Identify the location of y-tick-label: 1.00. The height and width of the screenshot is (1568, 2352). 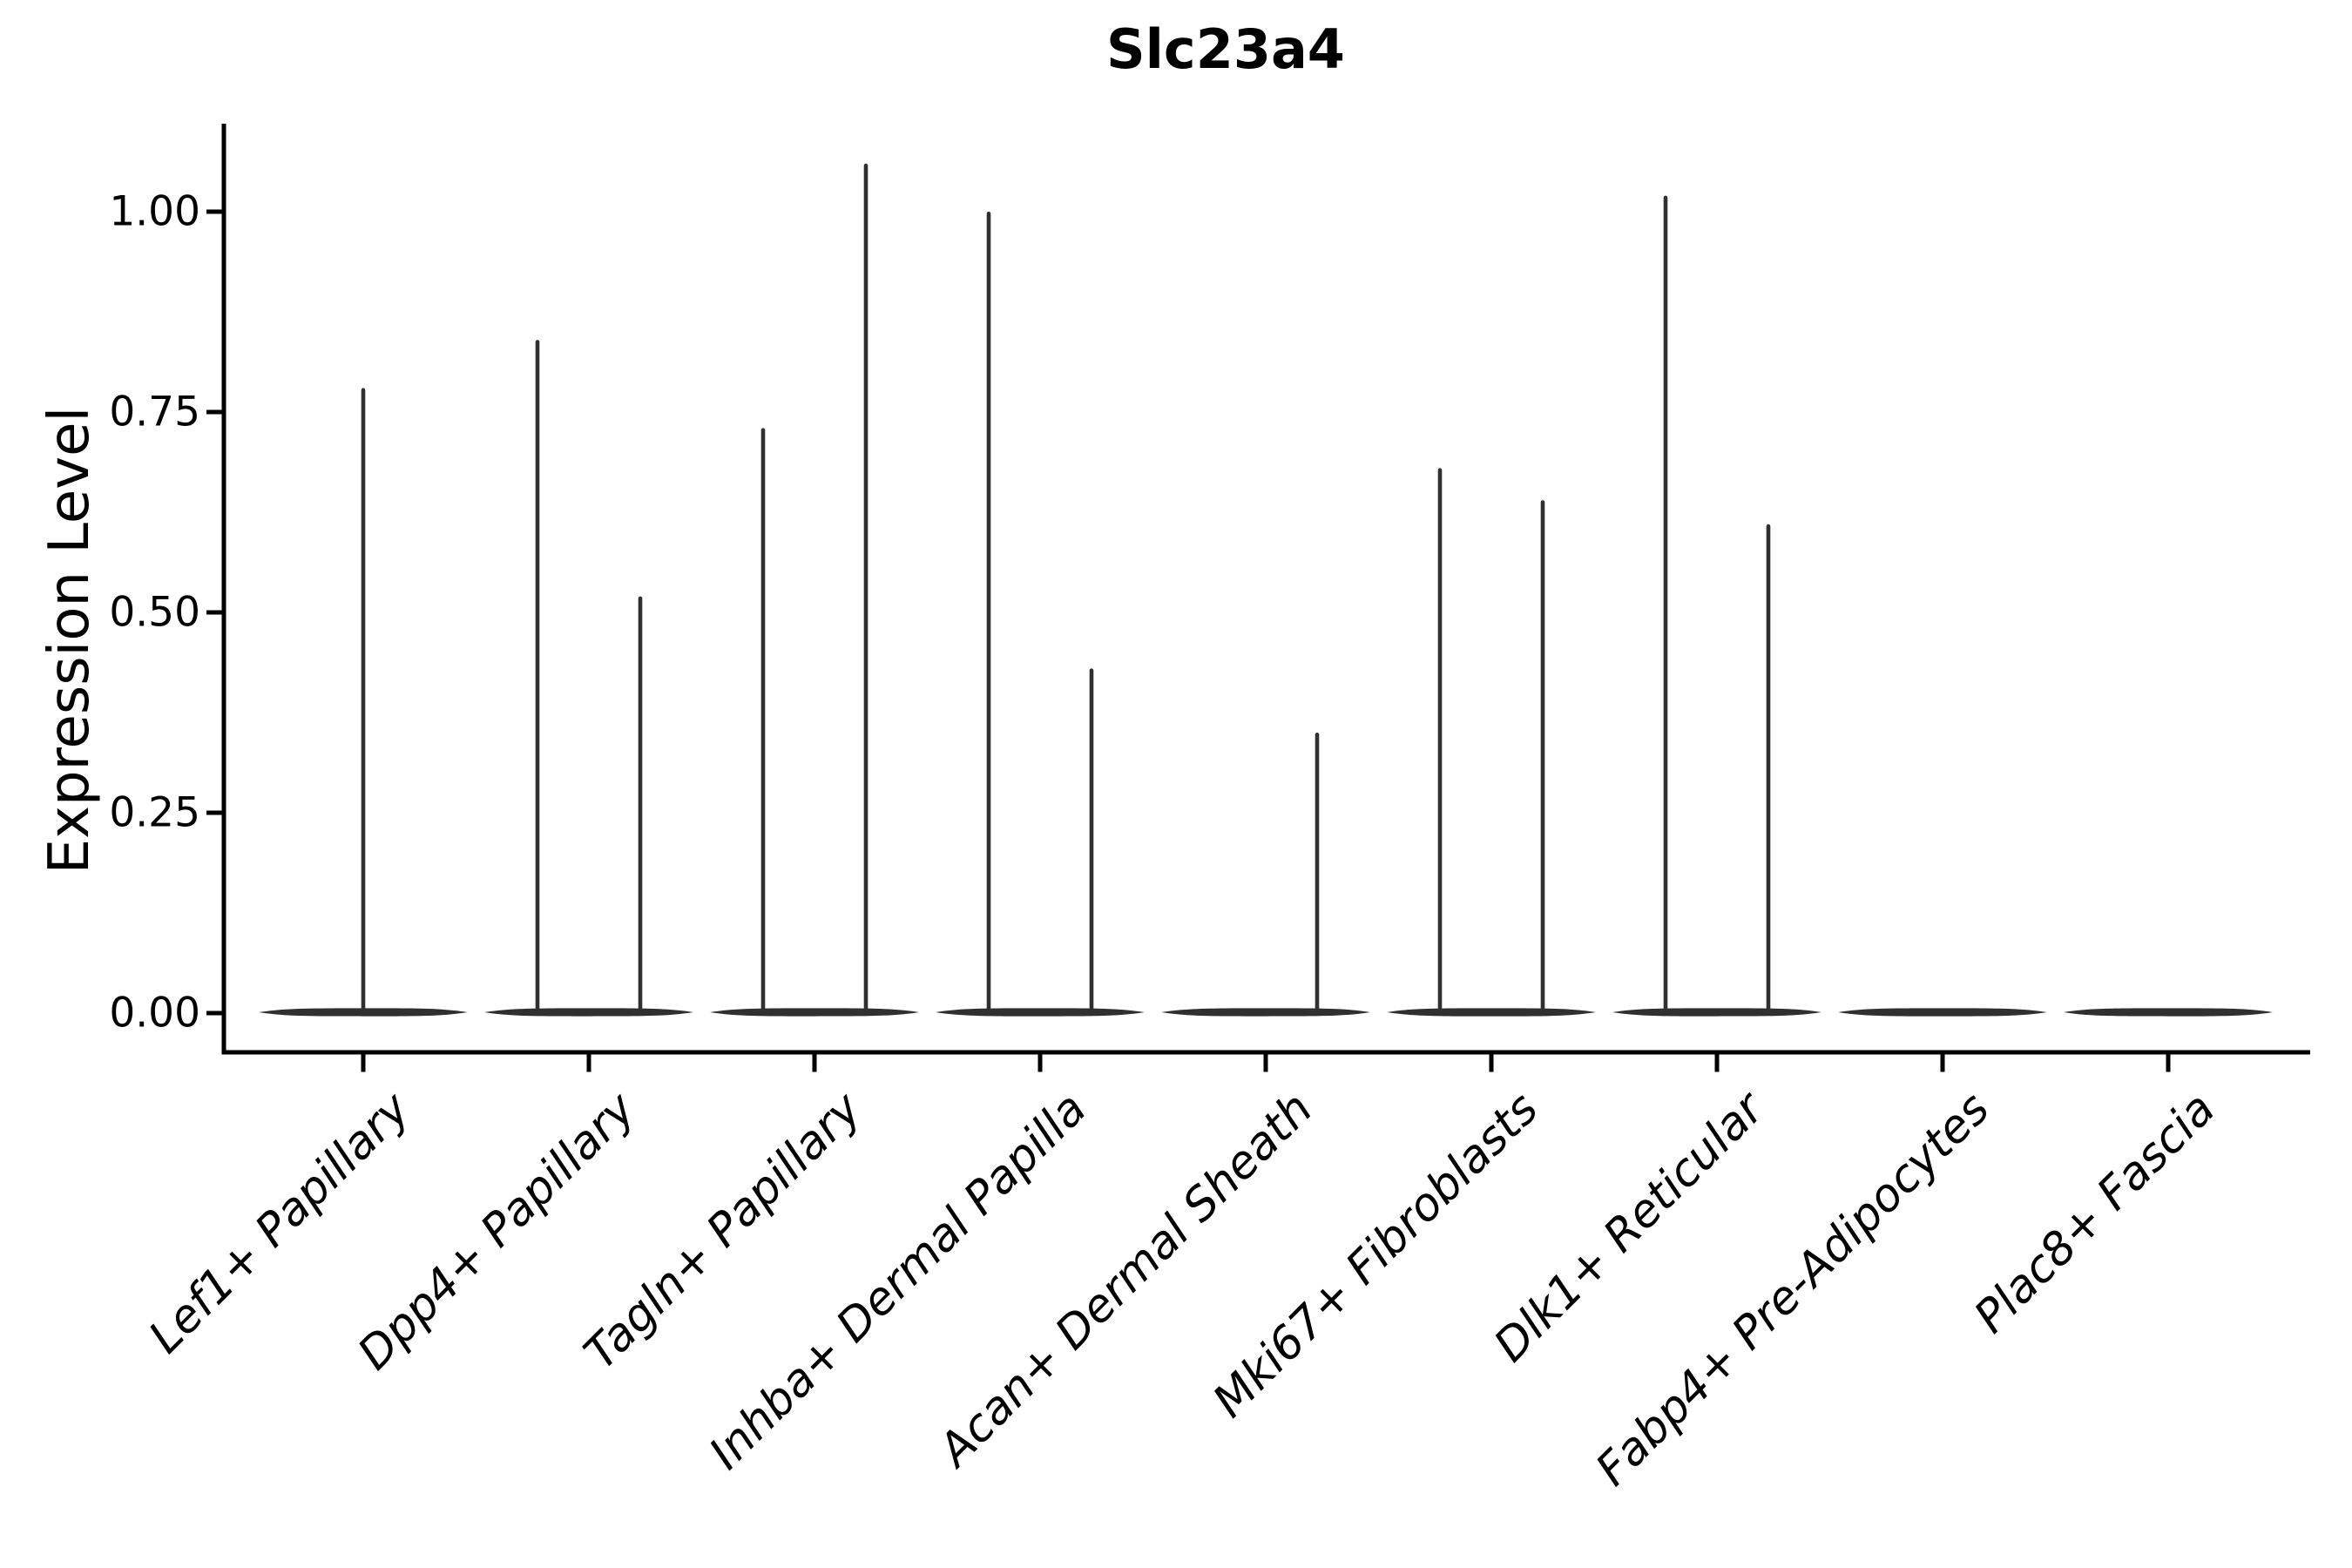
(154, 211).